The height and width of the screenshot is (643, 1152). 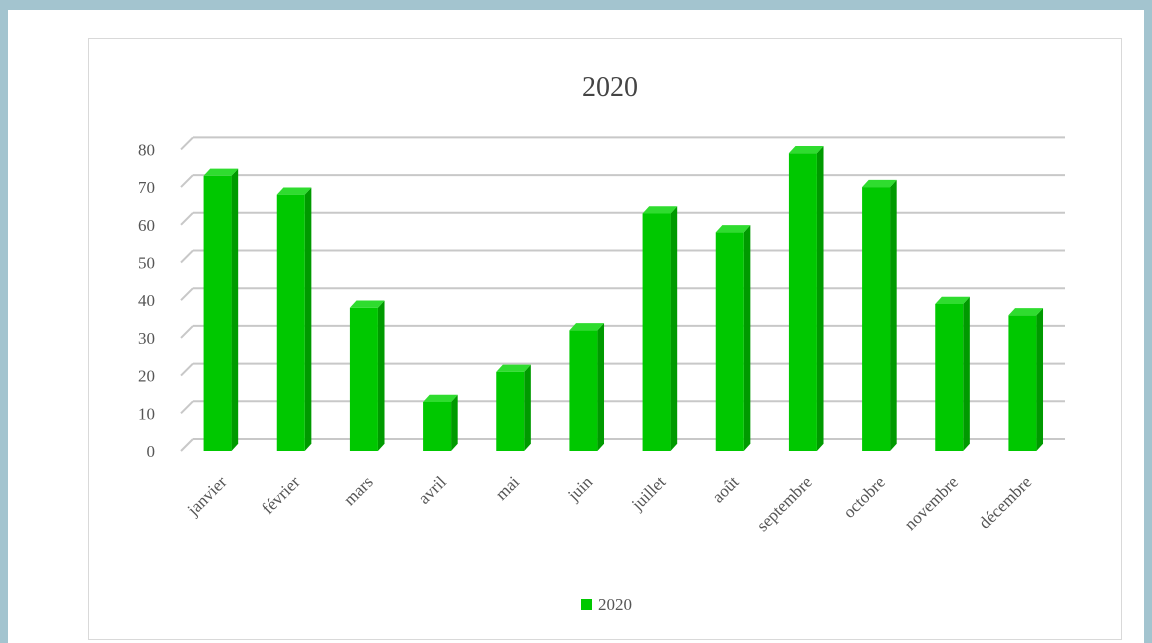 I want to click on bar-janvier, so click(x=221, y=310).